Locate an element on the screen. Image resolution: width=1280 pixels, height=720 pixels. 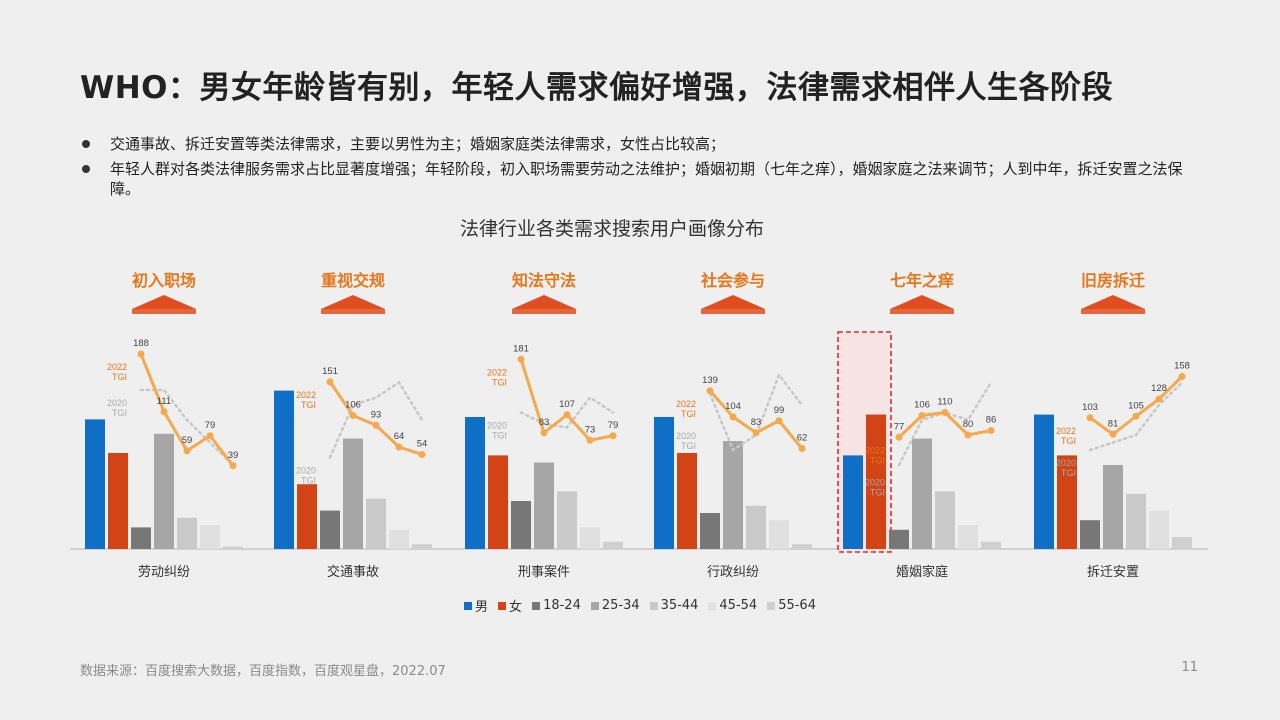
legend-item: 男 is located at coordinates (476, 605).